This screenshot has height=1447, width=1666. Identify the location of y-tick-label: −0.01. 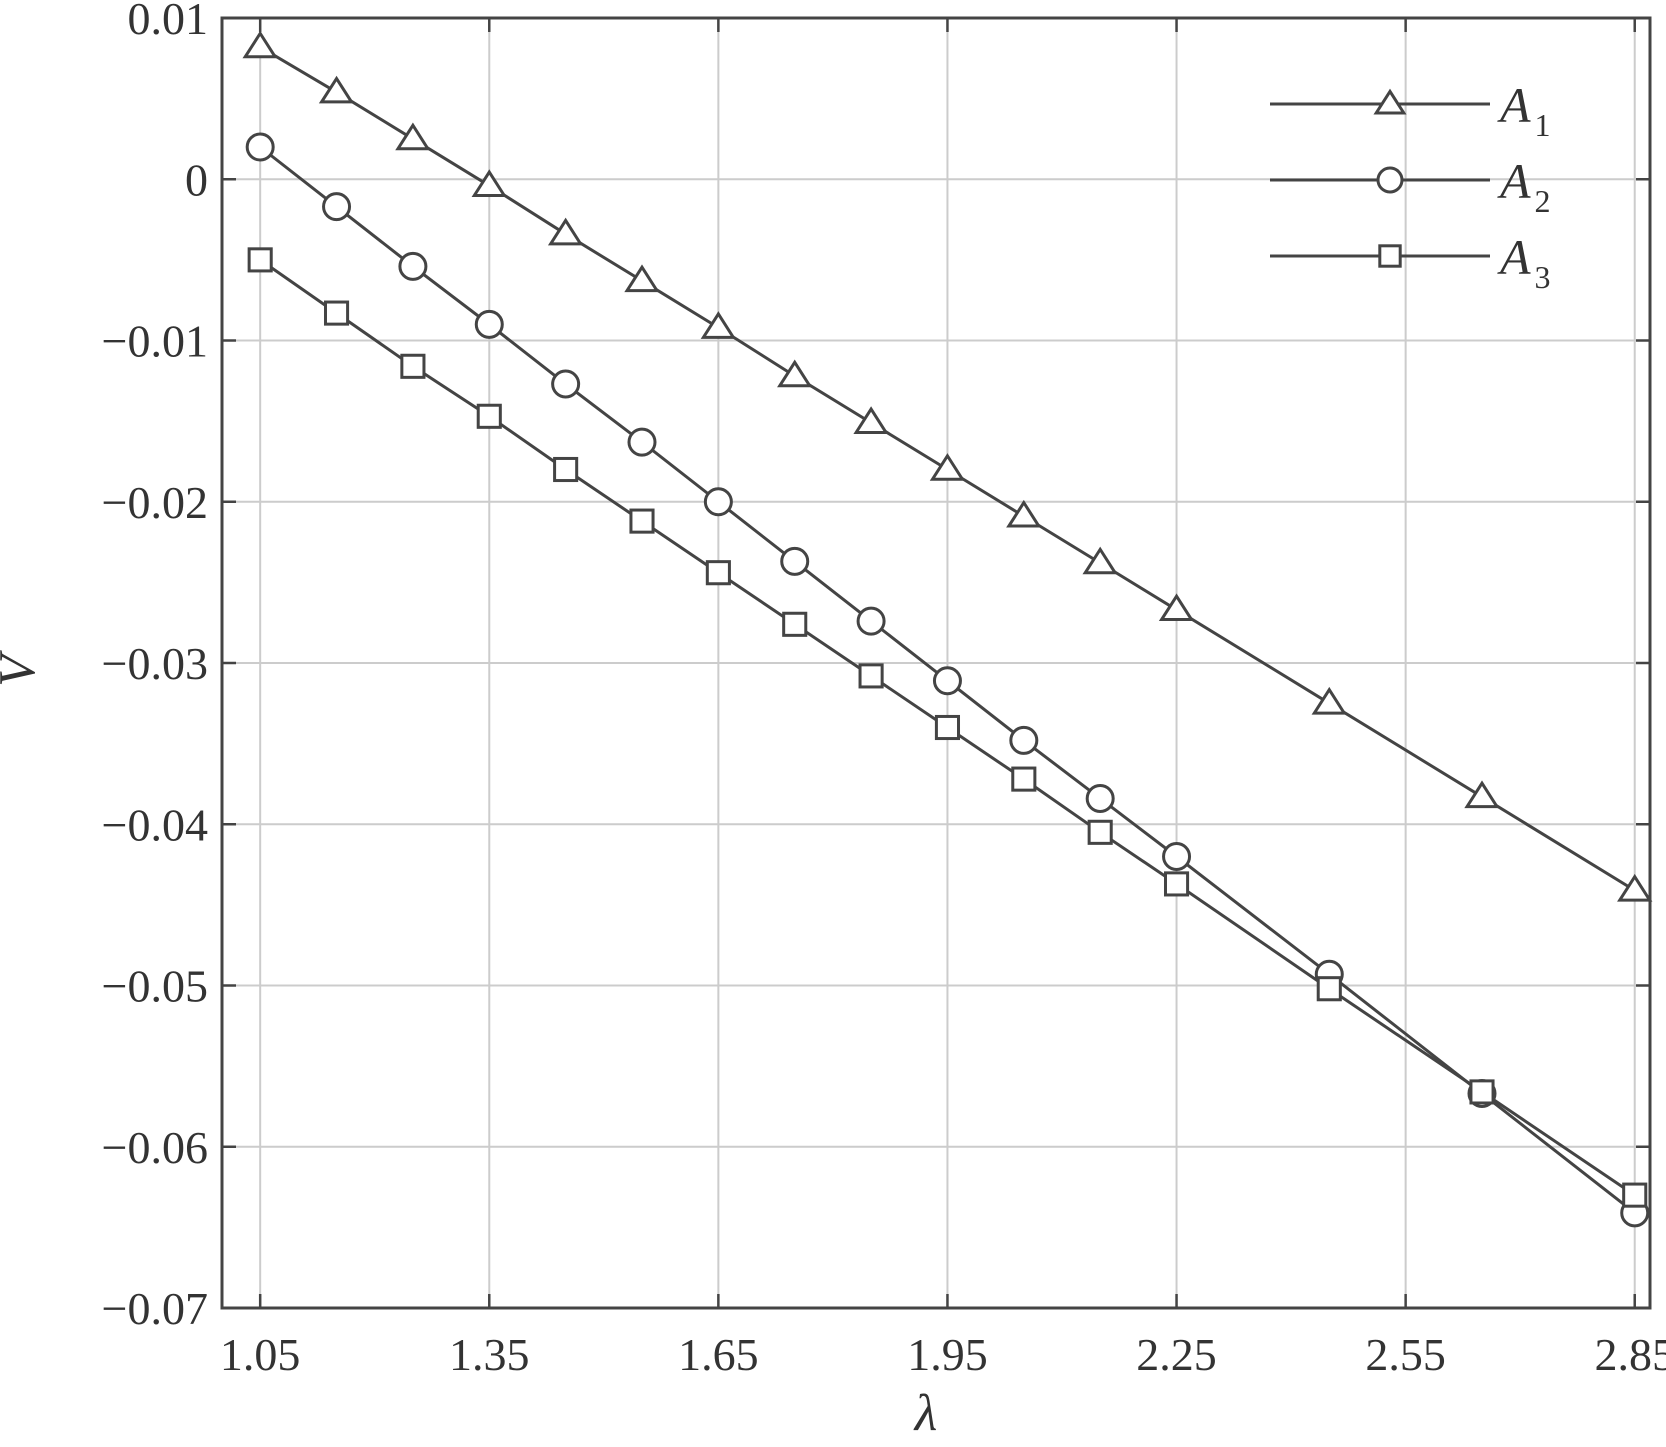
(155, 341).